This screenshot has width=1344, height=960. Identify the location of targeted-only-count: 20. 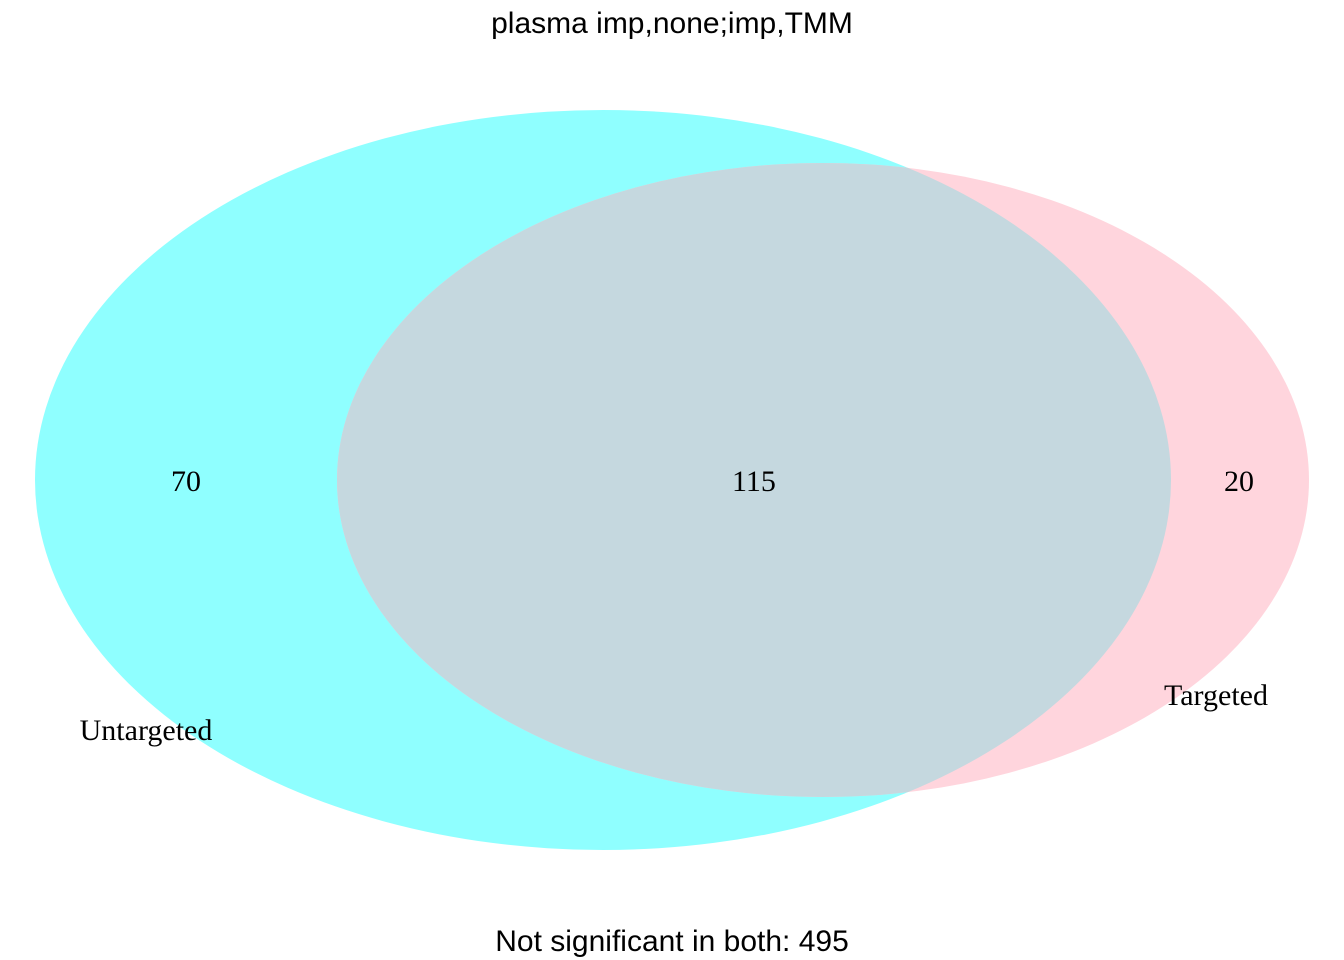
(1239, 481).